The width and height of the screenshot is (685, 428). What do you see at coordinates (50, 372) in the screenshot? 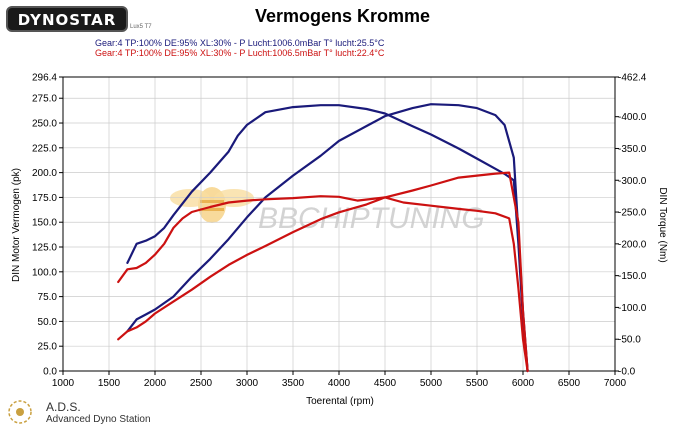
I see `y-left-tick-label: 0.0` at bounding box center [50, 372].